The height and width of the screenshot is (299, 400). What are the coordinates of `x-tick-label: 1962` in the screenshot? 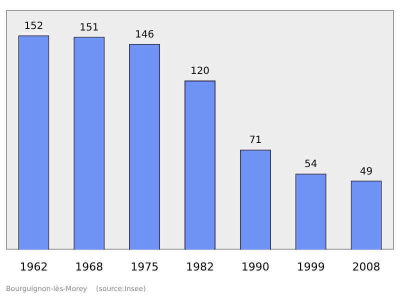 It's located at (34, 267).